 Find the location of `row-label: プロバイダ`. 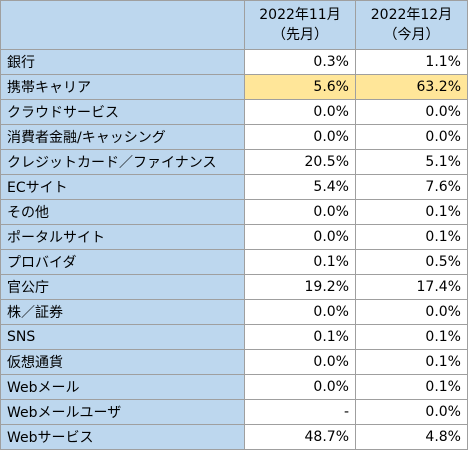

row-label: プロバイダ is located at coordinates (122, 262).